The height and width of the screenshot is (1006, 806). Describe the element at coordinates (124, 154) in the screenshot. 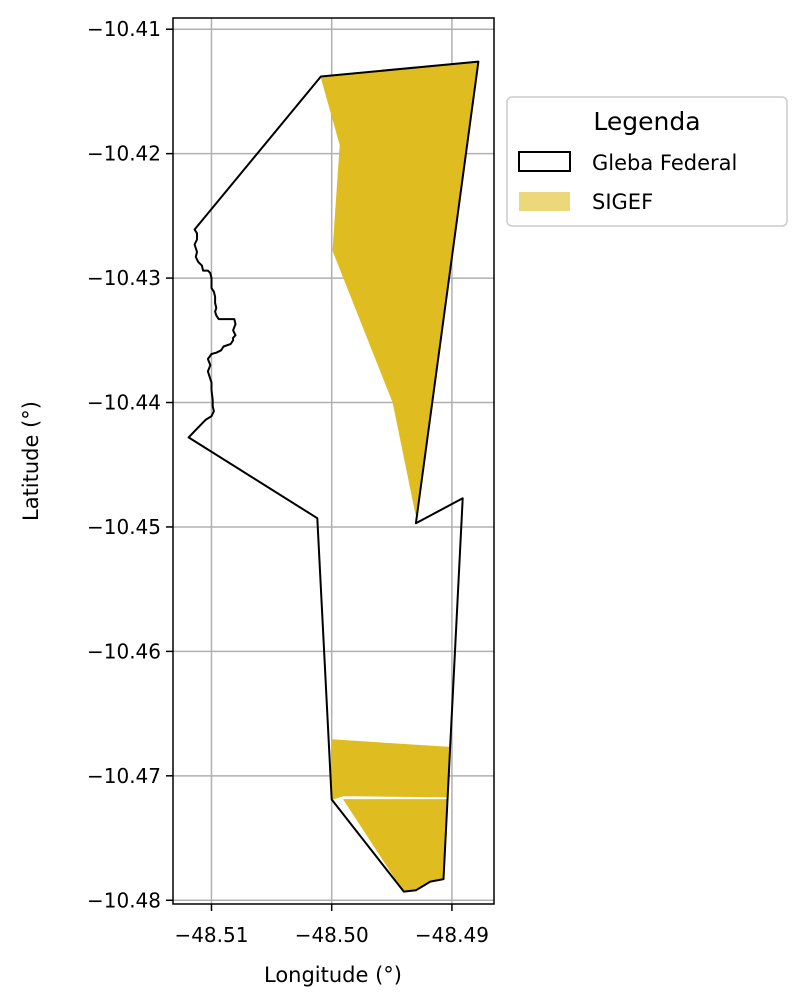

I see `y-tick-label: −10.42` at that location.